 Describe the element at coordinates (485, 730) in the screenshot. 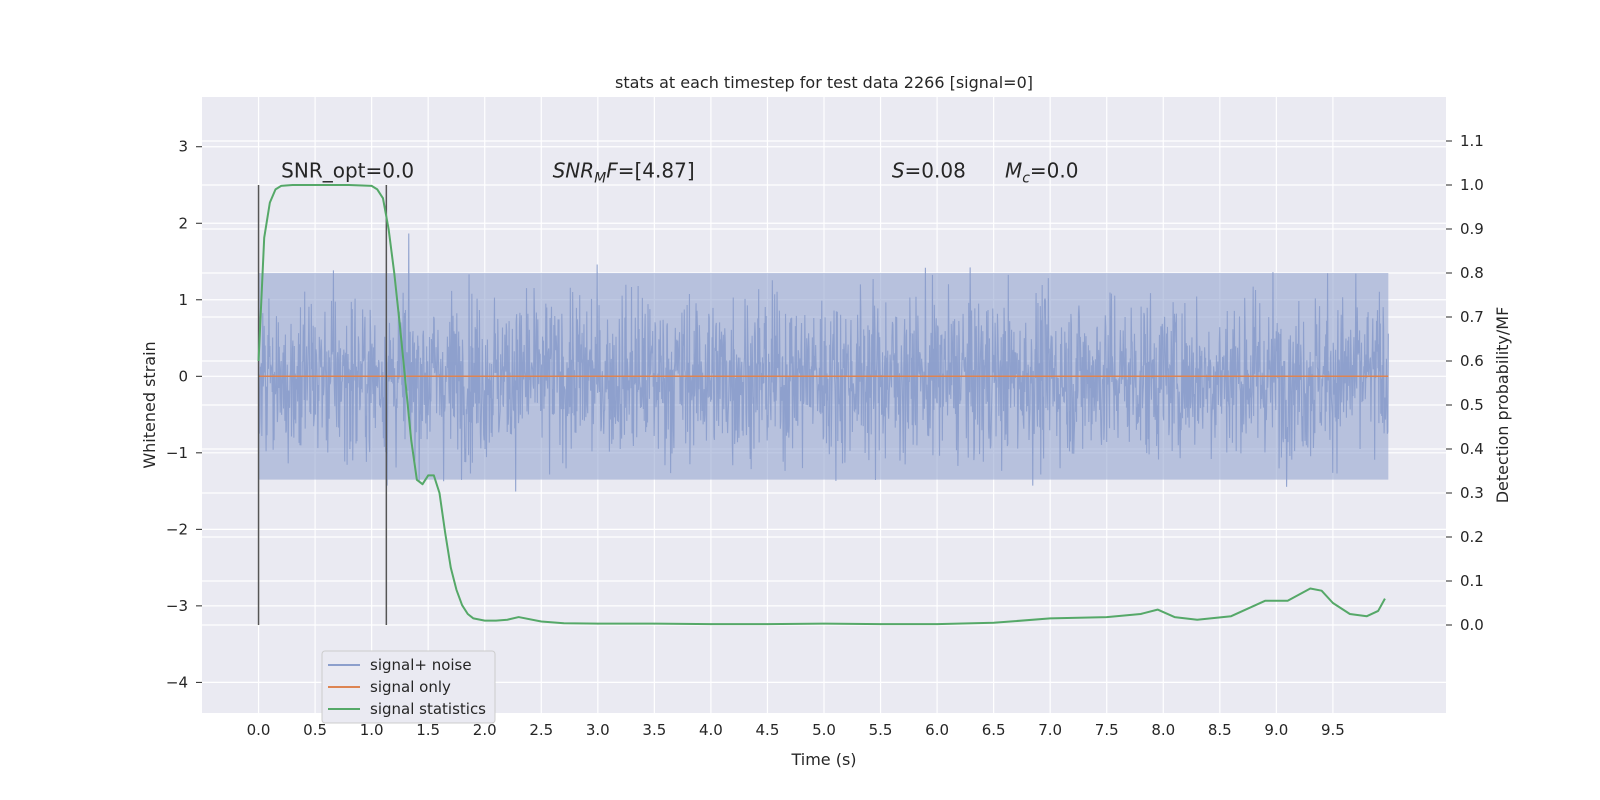

I see `x-tick-label: 2.0` at that location.